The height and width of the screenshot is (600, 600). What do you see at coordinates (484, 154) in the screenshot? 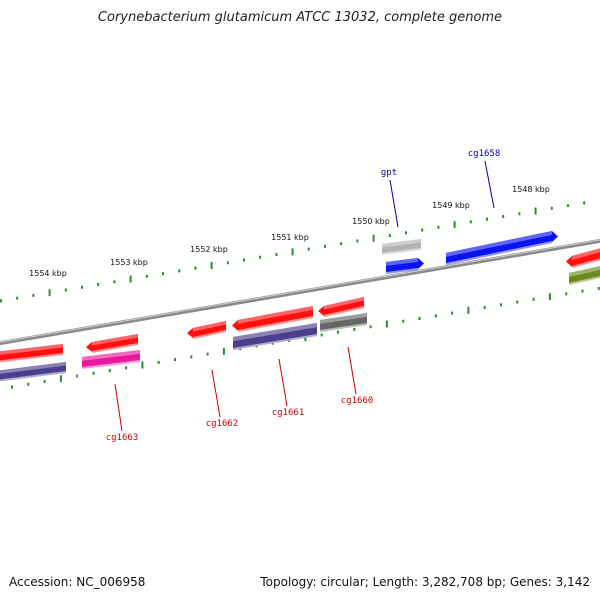
I see `gene-label-cg1658: cg1658` at bounding box center [484, 154].